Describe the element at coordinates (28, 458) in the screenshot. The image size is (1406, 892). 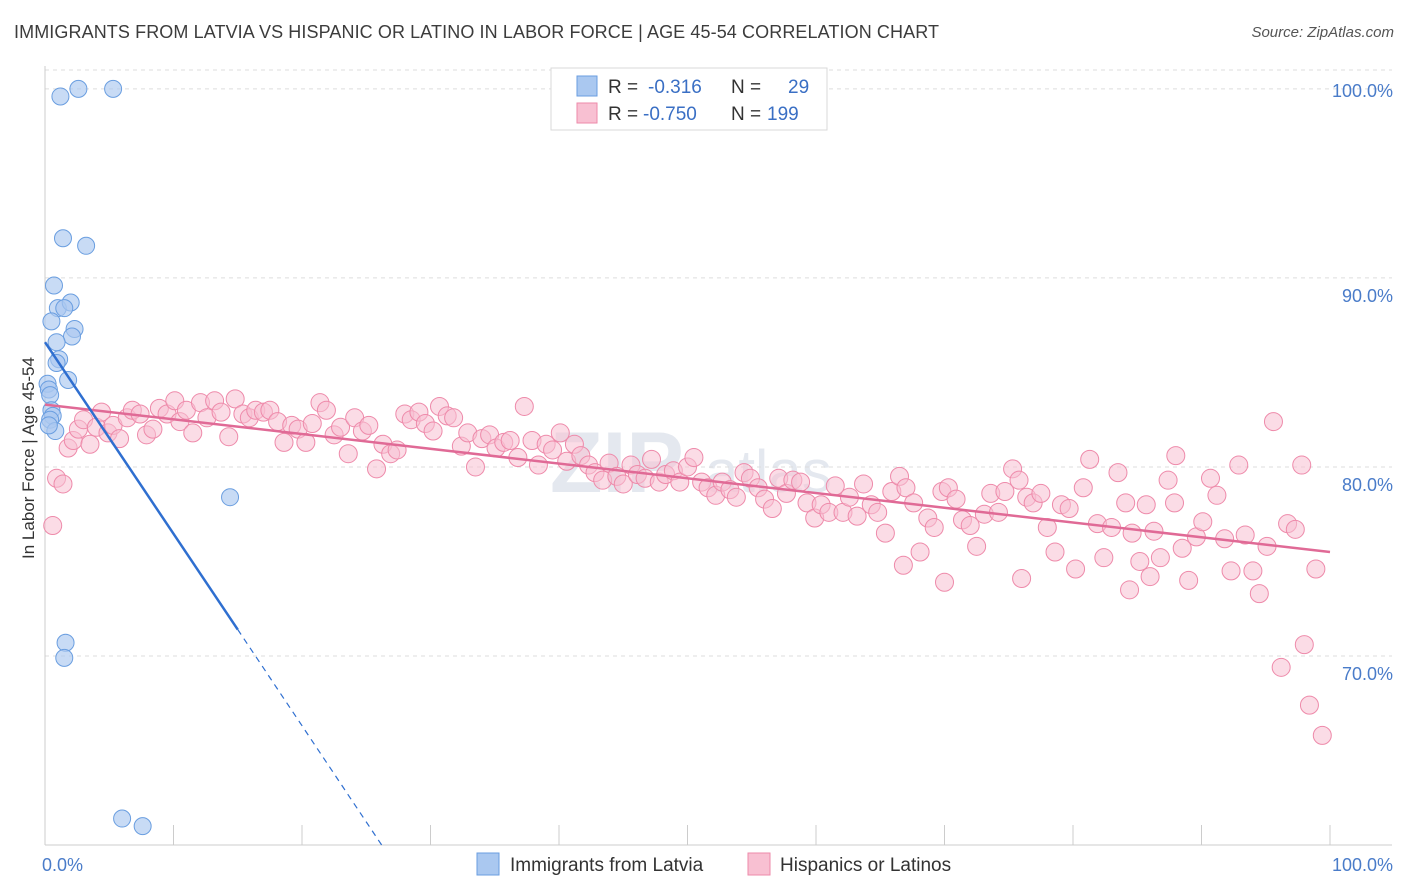
I see `y-axis-title: In Labor Force | Age 45-54` at that location.